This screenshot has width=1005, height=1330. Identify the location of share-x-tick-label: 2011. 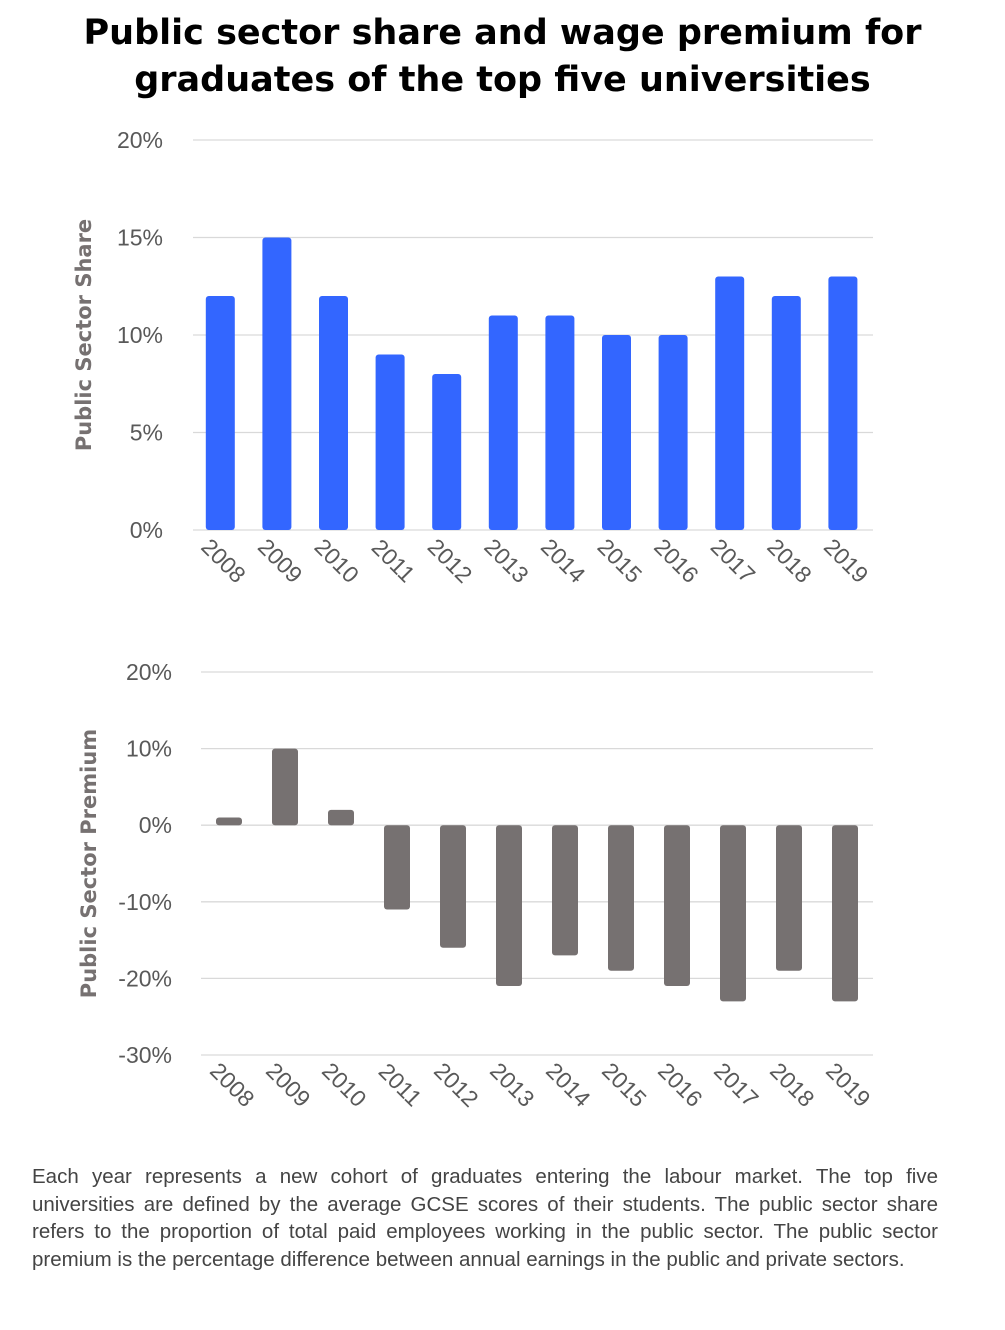
(393, 560).